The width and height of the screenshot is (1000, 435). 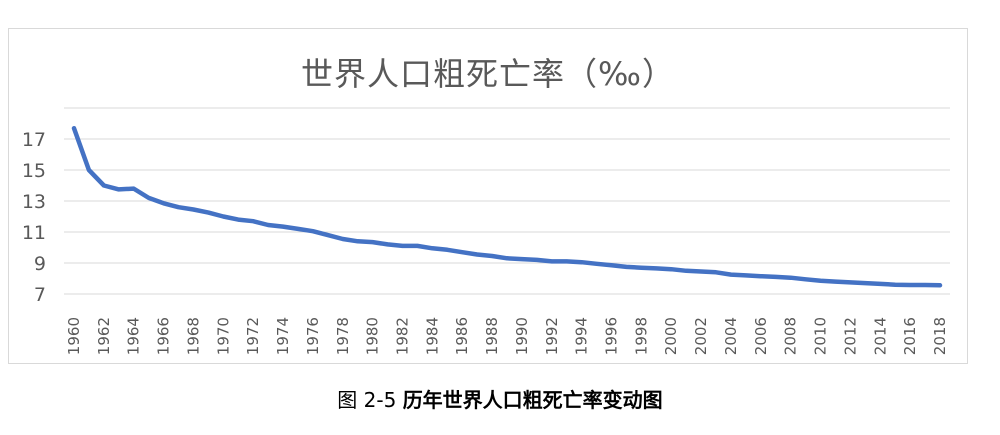 What do you see at coordinates (731, 336) in the screenshot?
I see `x-tick-label: 2004` at bounding box center [731, 336].